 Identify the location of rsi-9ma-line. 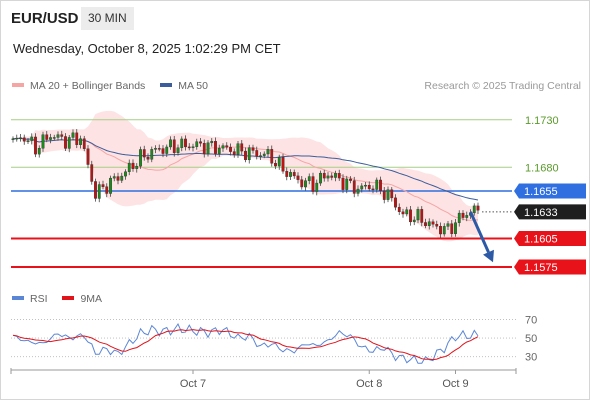
(245, 345).